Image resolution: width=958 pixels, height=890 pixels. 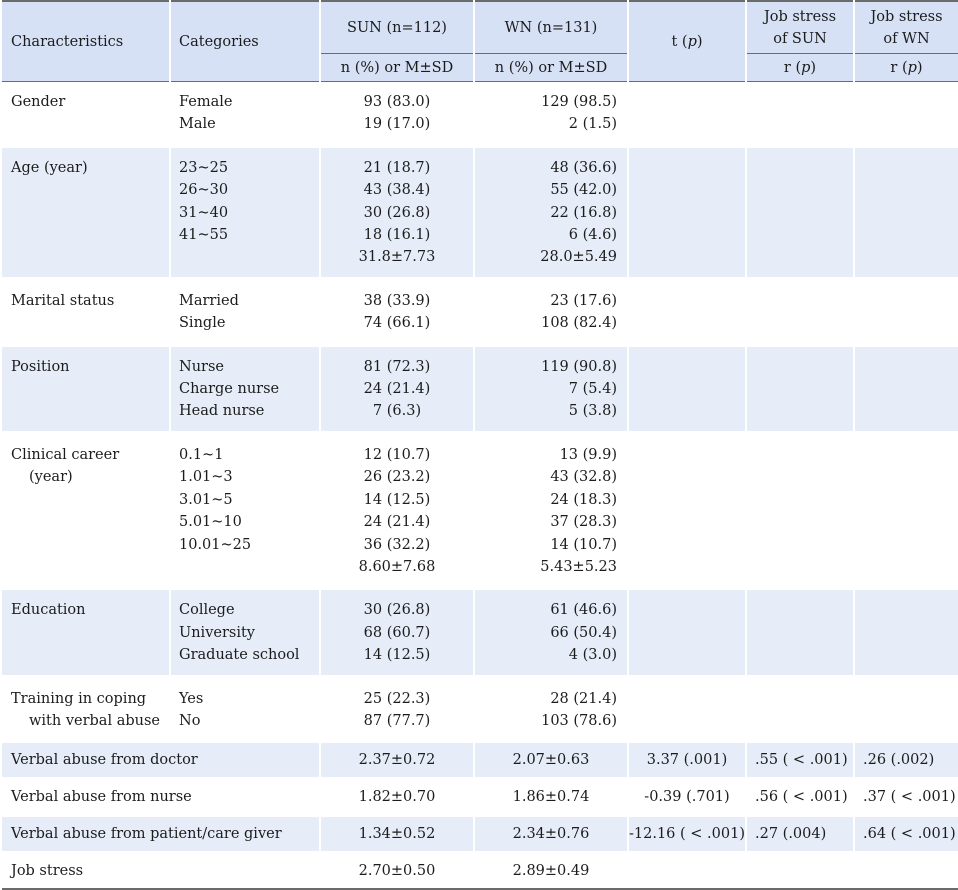 What do you see at coordinates (397, 300) in the screenshot?
I see `sun-value: 38 (33.9)` at bounding box center [397, 300].